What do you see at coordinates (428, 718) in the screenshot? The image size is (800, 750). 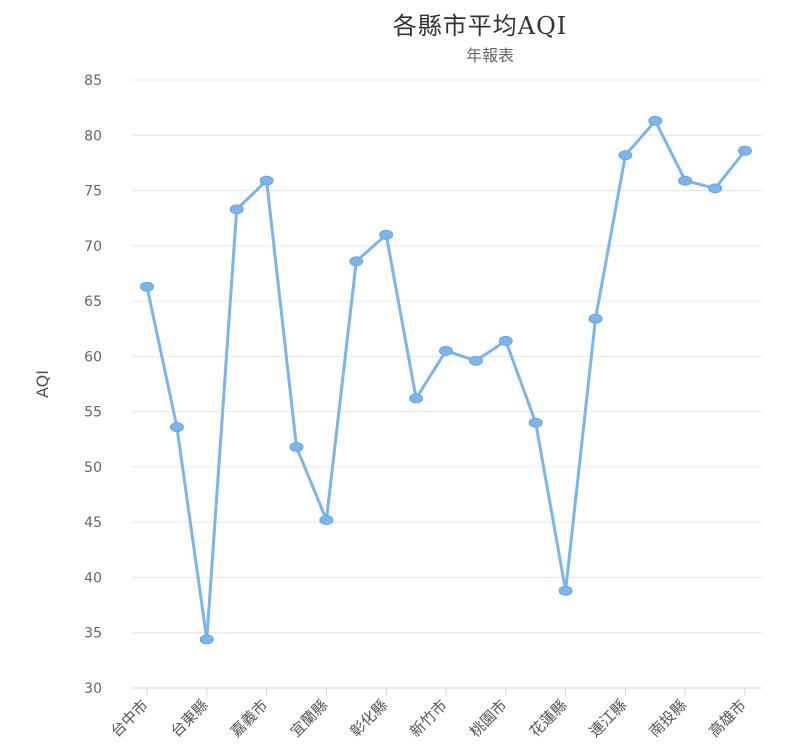 I see `x-tick-label: 新竹市` at bounding box center [428, 718].